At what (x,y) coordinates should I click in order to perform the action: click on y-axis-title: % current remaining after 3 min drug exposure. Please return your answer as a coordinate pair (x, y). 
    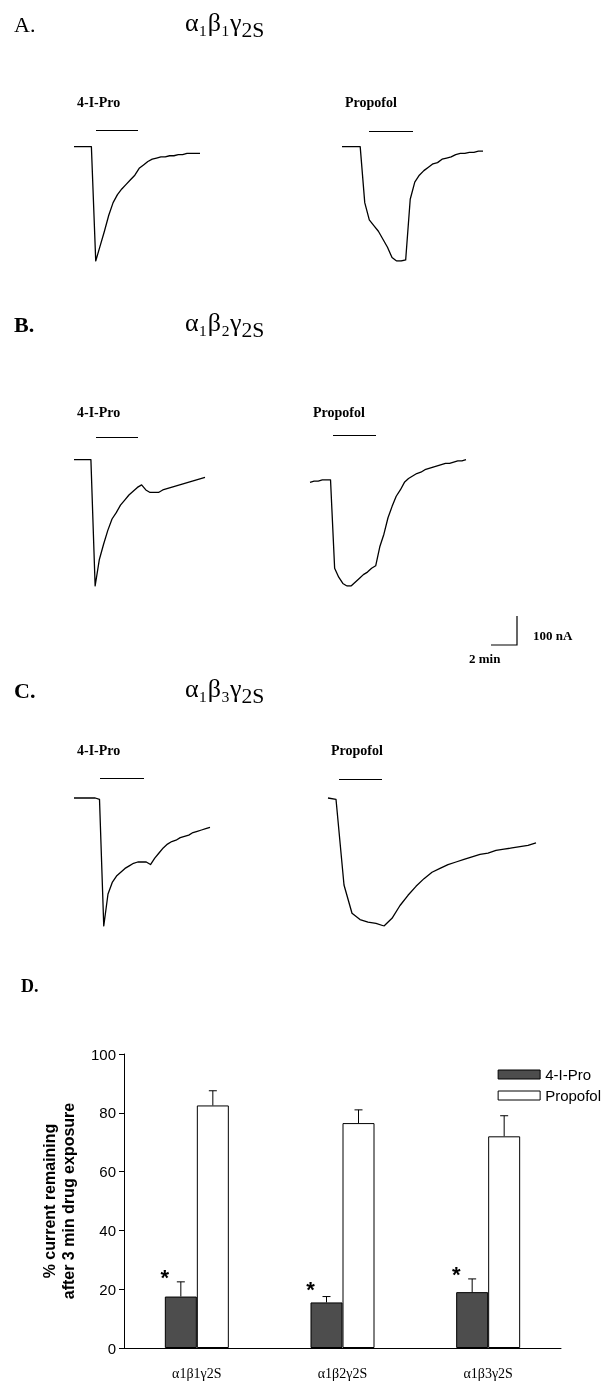
    Looking at the image, I should click on (59, 1201).